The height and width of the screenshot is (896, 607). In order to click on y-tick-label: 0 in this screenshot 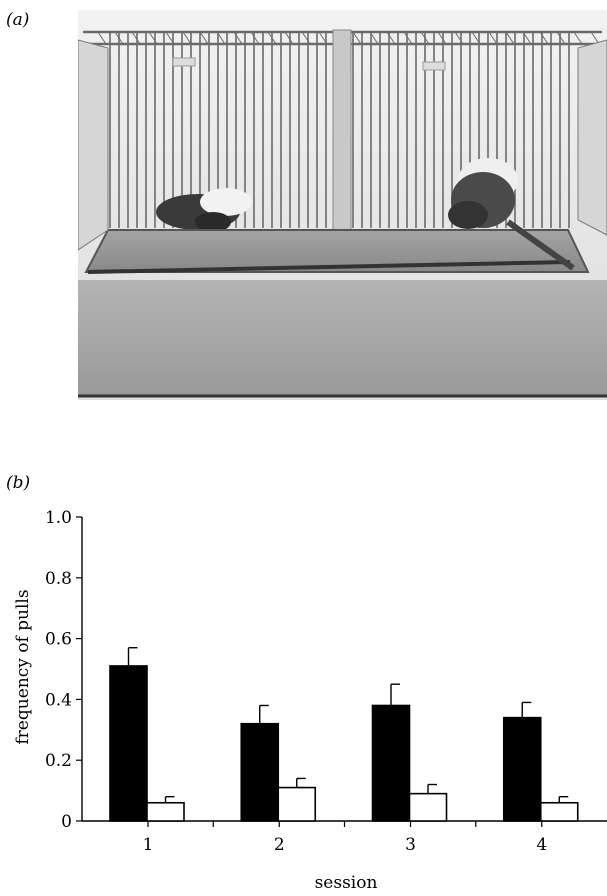, I will do `click(66, 822)`.